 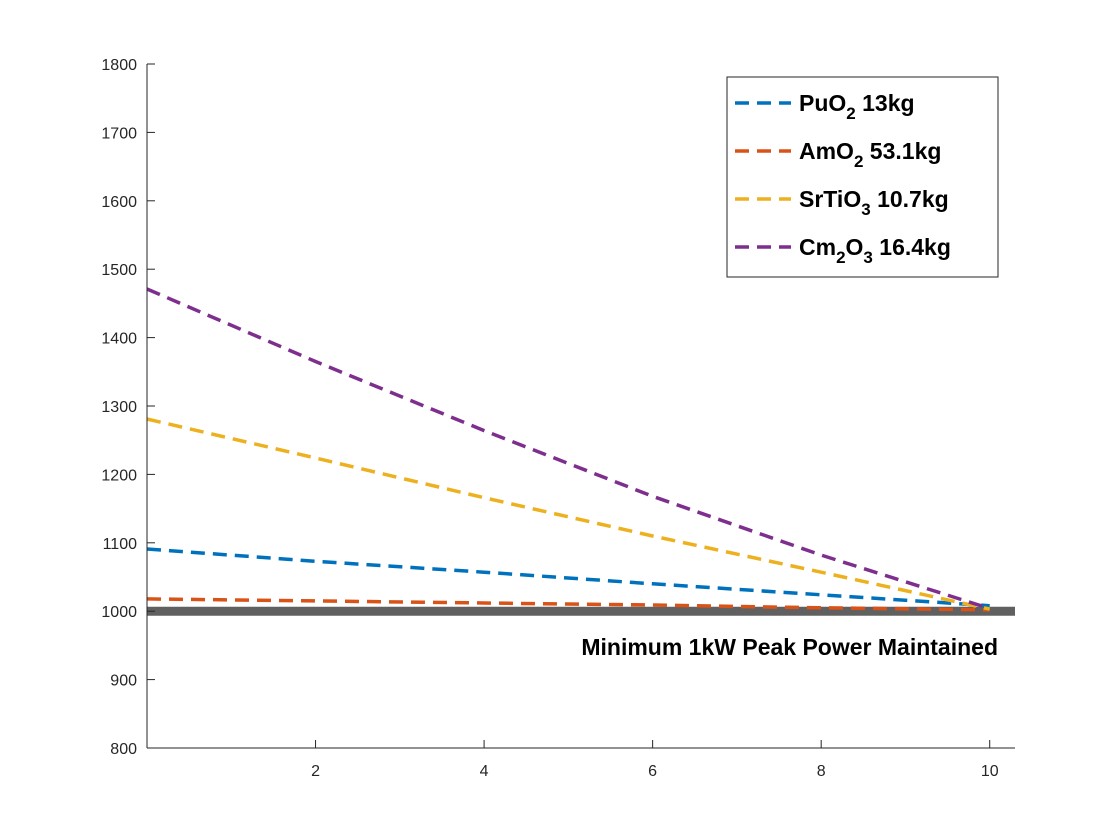 What do you see at coordinates (119, 612) in the screenshot?
I see `y-tick-label: 1000` at bounding box center [119, 612].